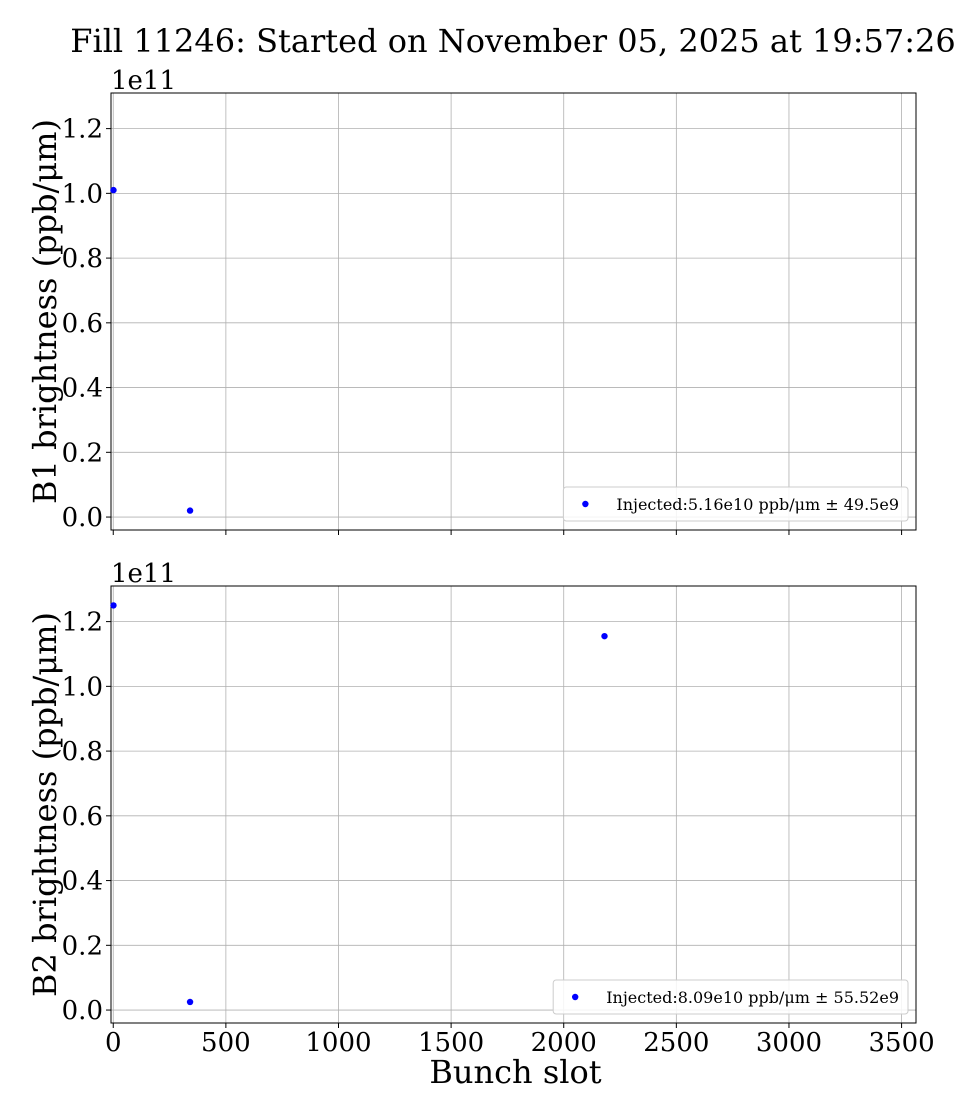 This screenshot has height=1120, width=960. What do you see at coordinates (789, 1043) in the screenshot?
I see `x-tick-label: 3000` at bounding box center [789, 1043].